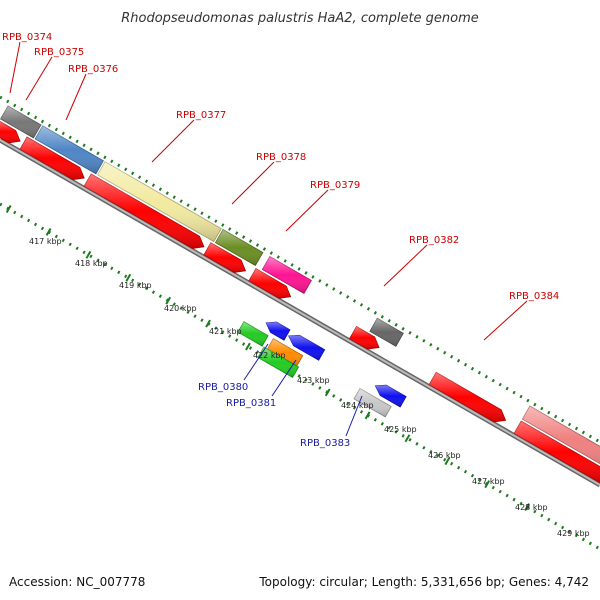 This screenshot has height=600, width=600. I want to click on kbp-label: 425 kbp, so click(400, 429).